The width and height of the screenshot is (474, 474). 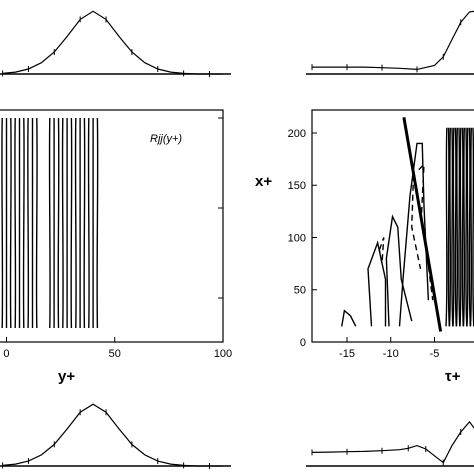 I want to click on y-tick-label: 50, so click(x=300, y=291).